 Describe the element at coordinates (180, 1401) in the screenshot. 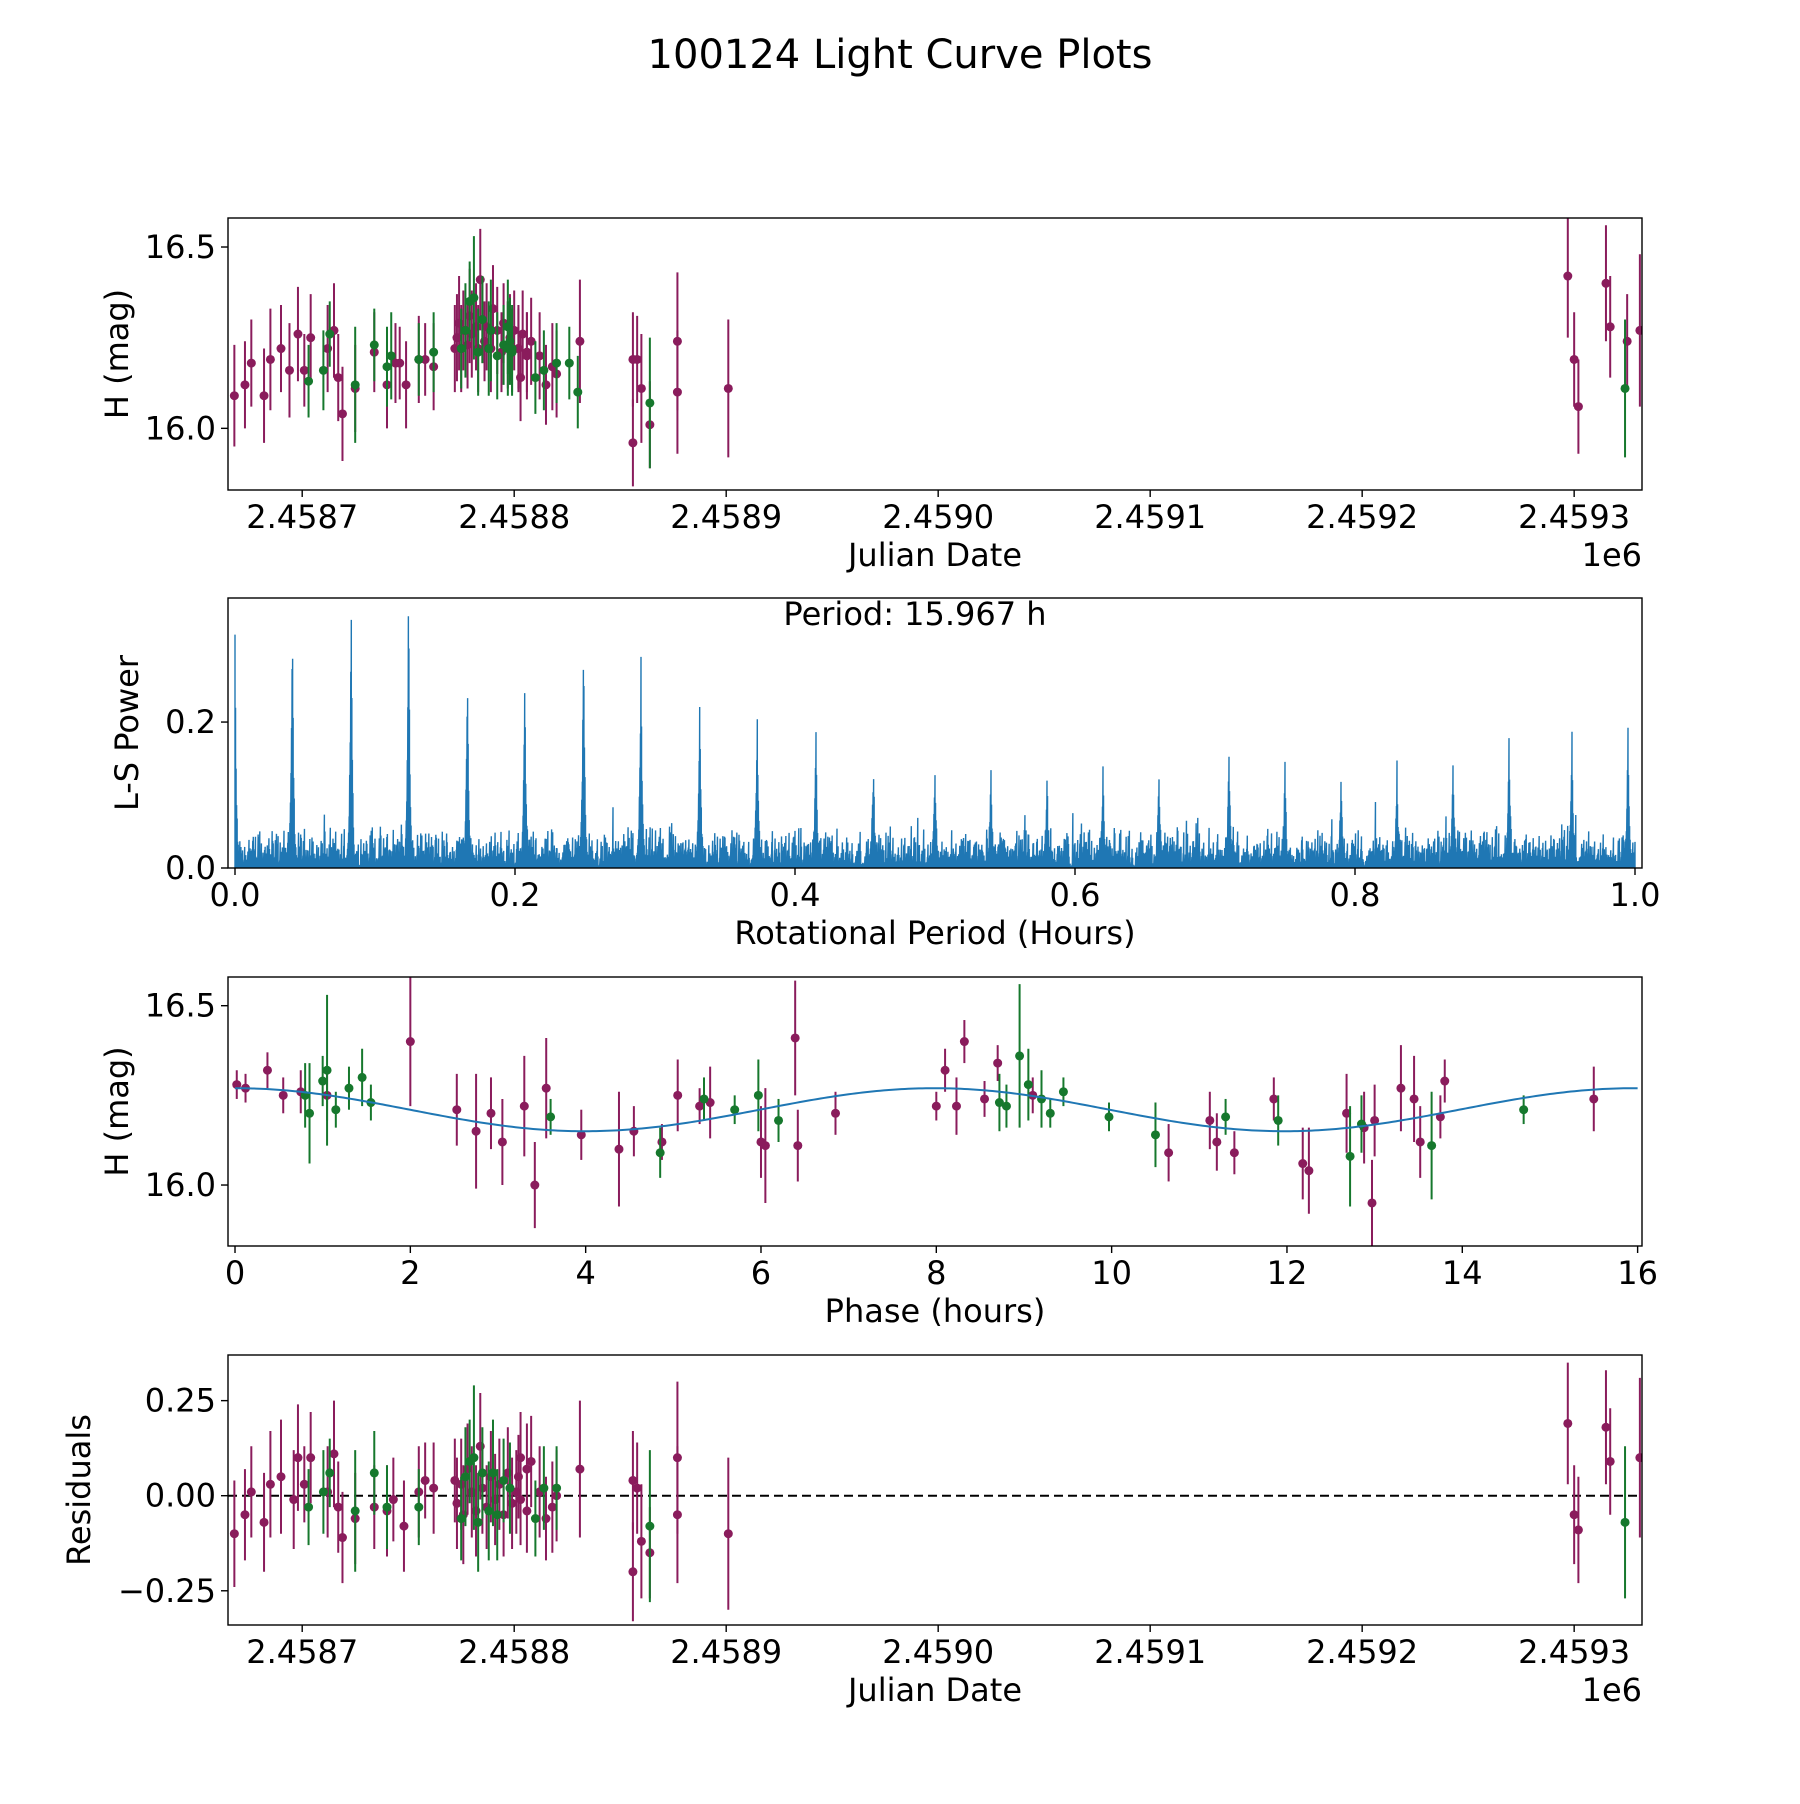

I see `y-tick-label: 0.25` at that location.